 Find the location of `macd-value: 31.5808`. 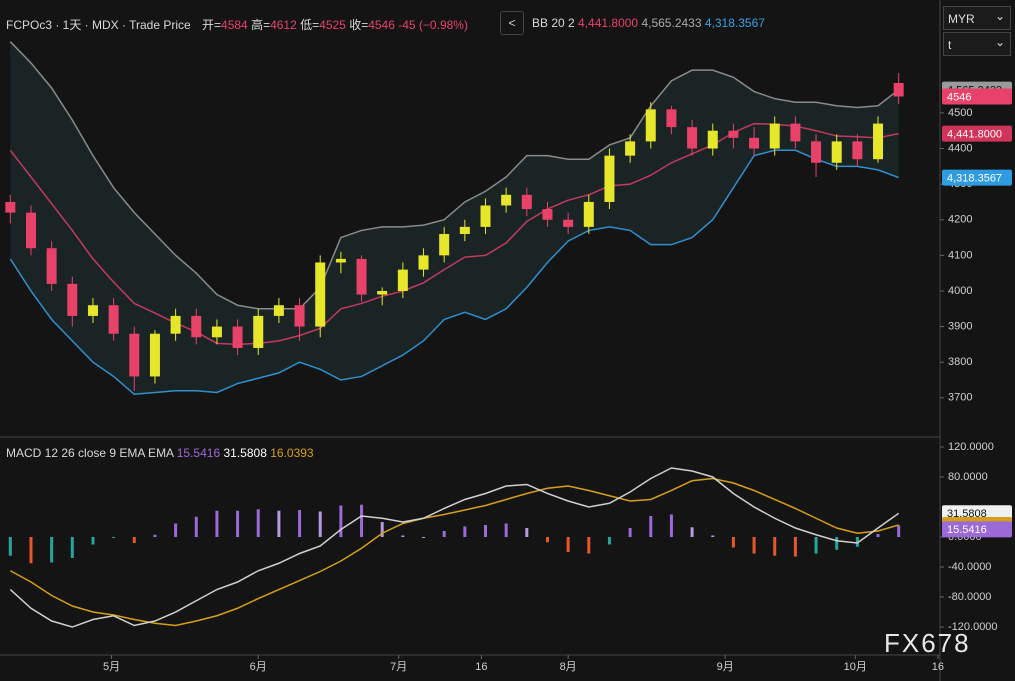

macd-value: 31.5808 is located at coordinates (245, 453).